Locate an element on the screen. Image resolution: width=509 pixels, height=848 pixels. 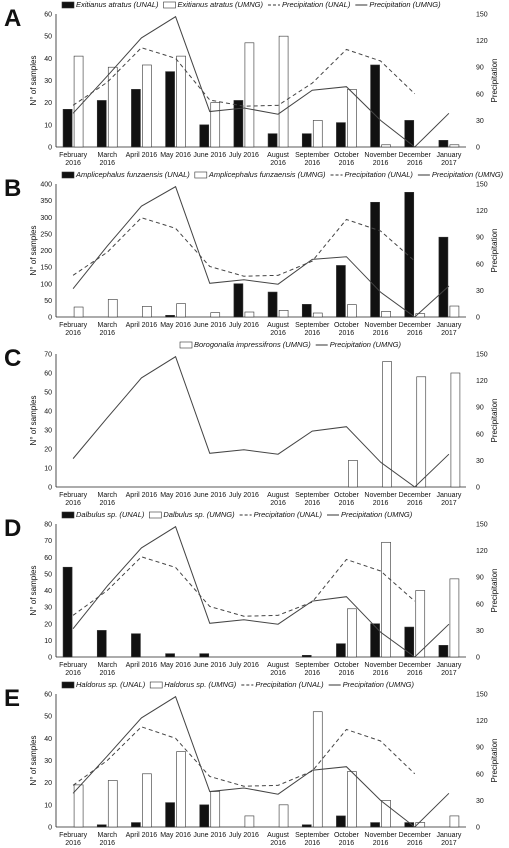
y2-tick-label: 120 is located at coordinates (482, 721).